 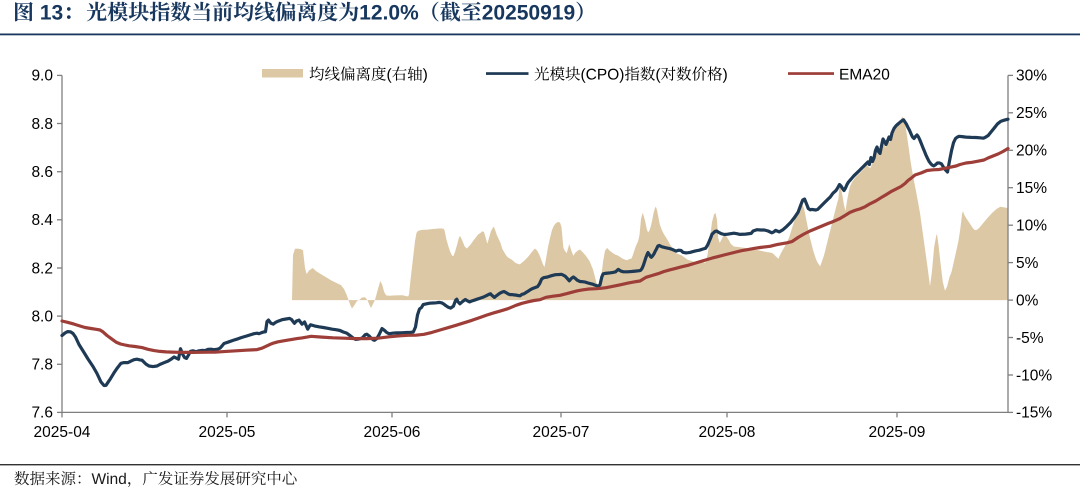 I want to click on svg-text: 7.6, so click(x=42, y=413).